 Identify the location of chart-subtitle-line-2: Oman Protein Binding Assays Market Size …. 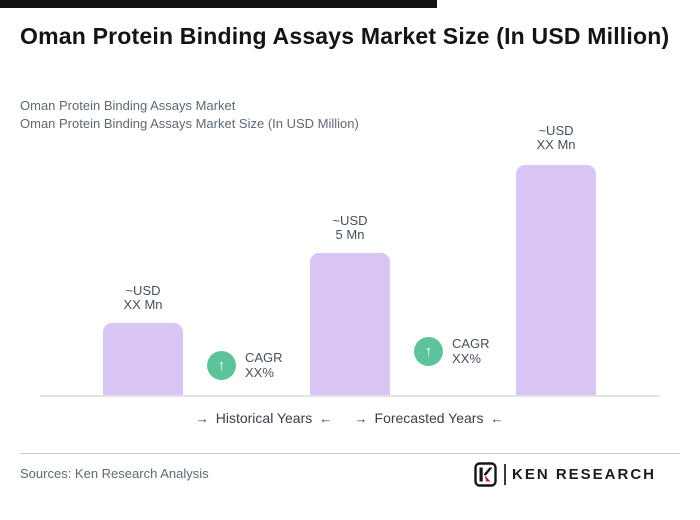
(189, 123).